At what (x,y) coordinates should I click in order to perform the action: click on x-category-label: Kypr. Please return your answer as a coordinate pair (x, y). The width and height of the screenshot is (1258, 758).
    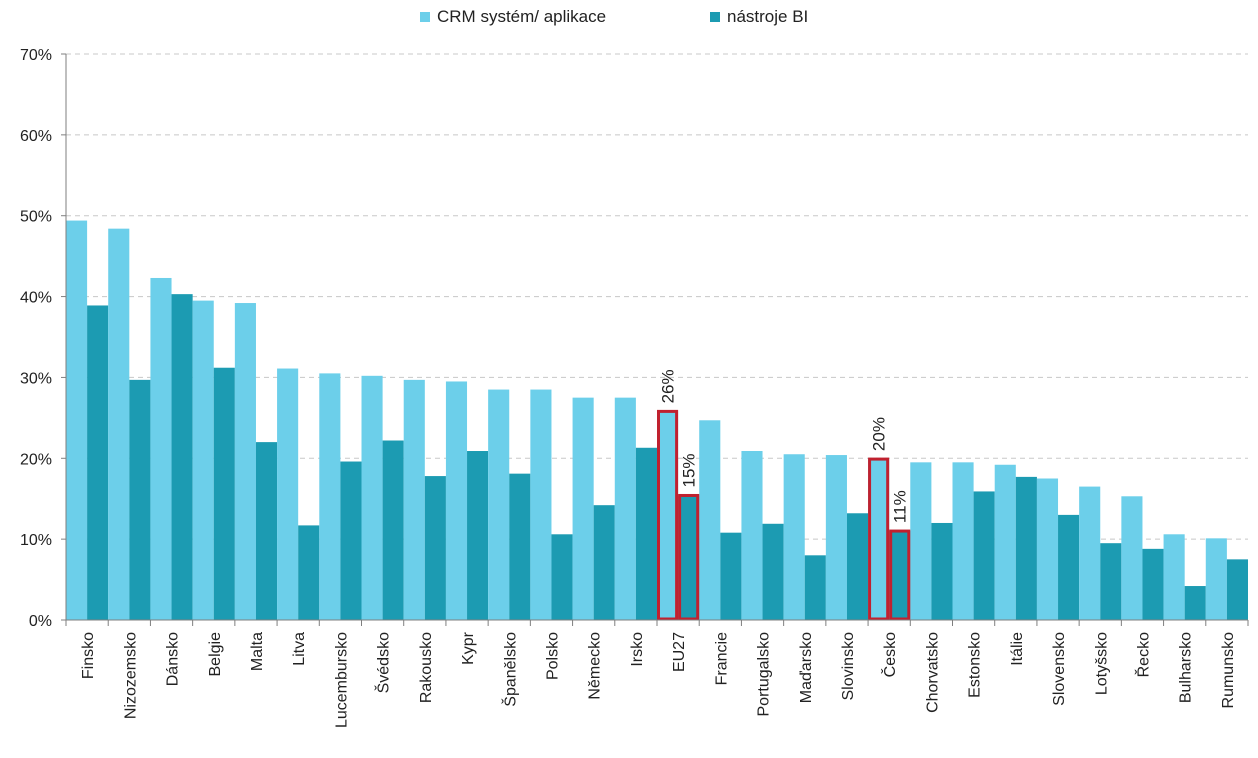
    Looking at the image, I should click on (468, 648).